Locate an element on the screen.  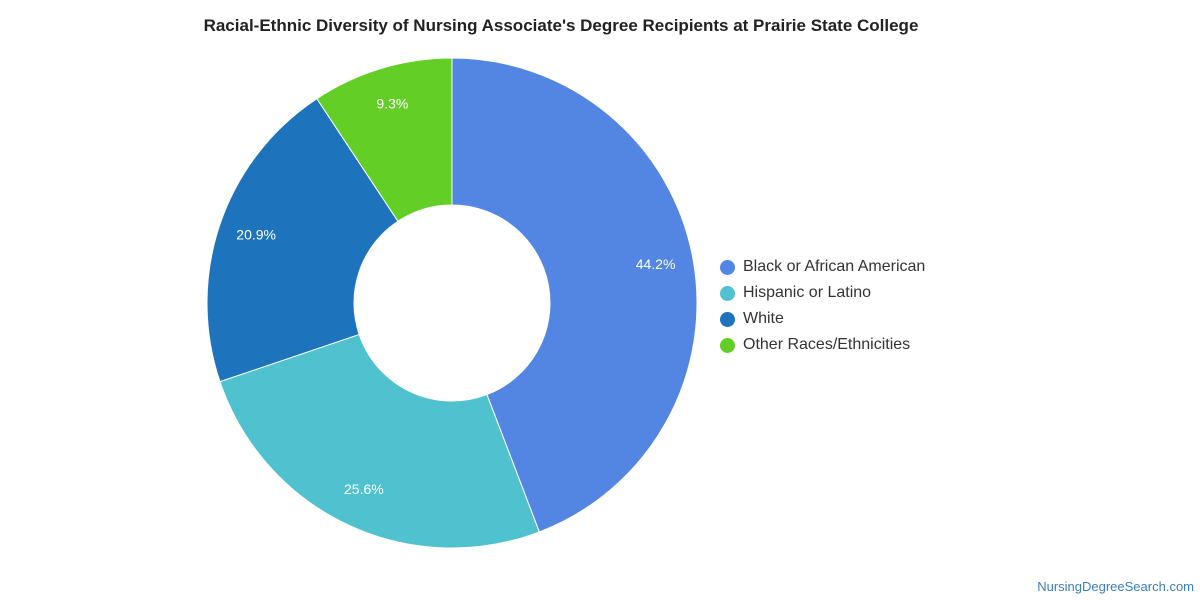
legend-label: White is located at coordinates (763, 318).